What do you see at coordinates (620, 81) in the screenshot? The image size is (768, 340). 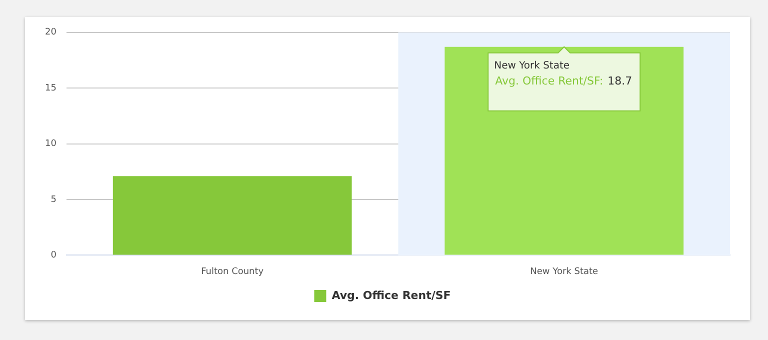 I see `data-label: 18.7` at bounding box center [620, 81].